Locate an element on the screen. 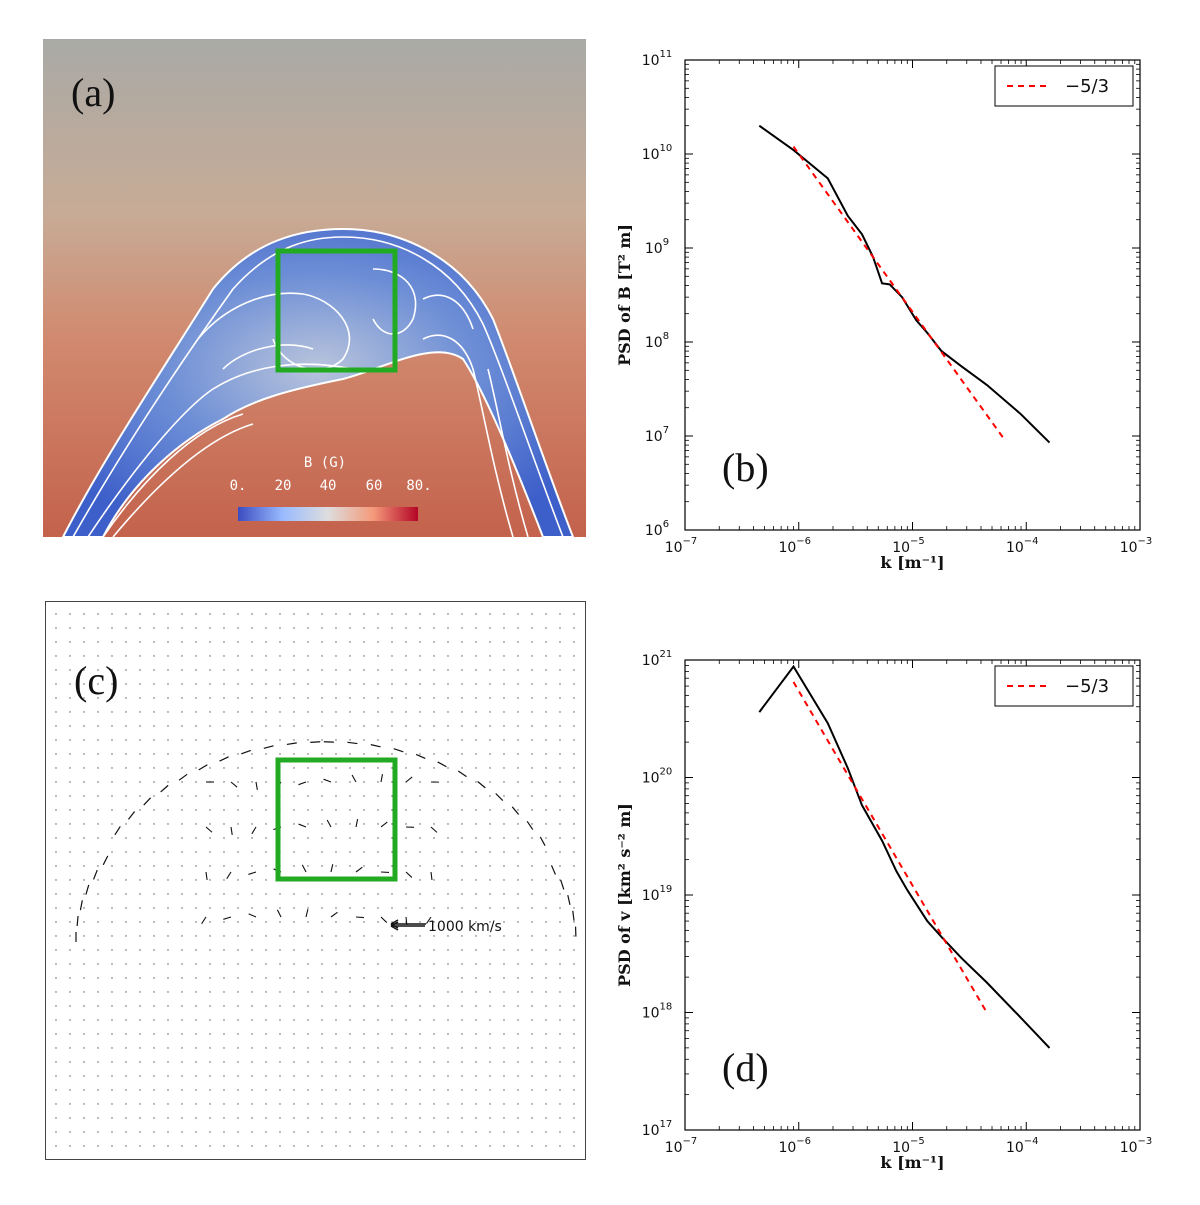 The height and width of the screenshot is (1205, 1200). y-tick-label: 1021 is located at coordinates (657, 659).